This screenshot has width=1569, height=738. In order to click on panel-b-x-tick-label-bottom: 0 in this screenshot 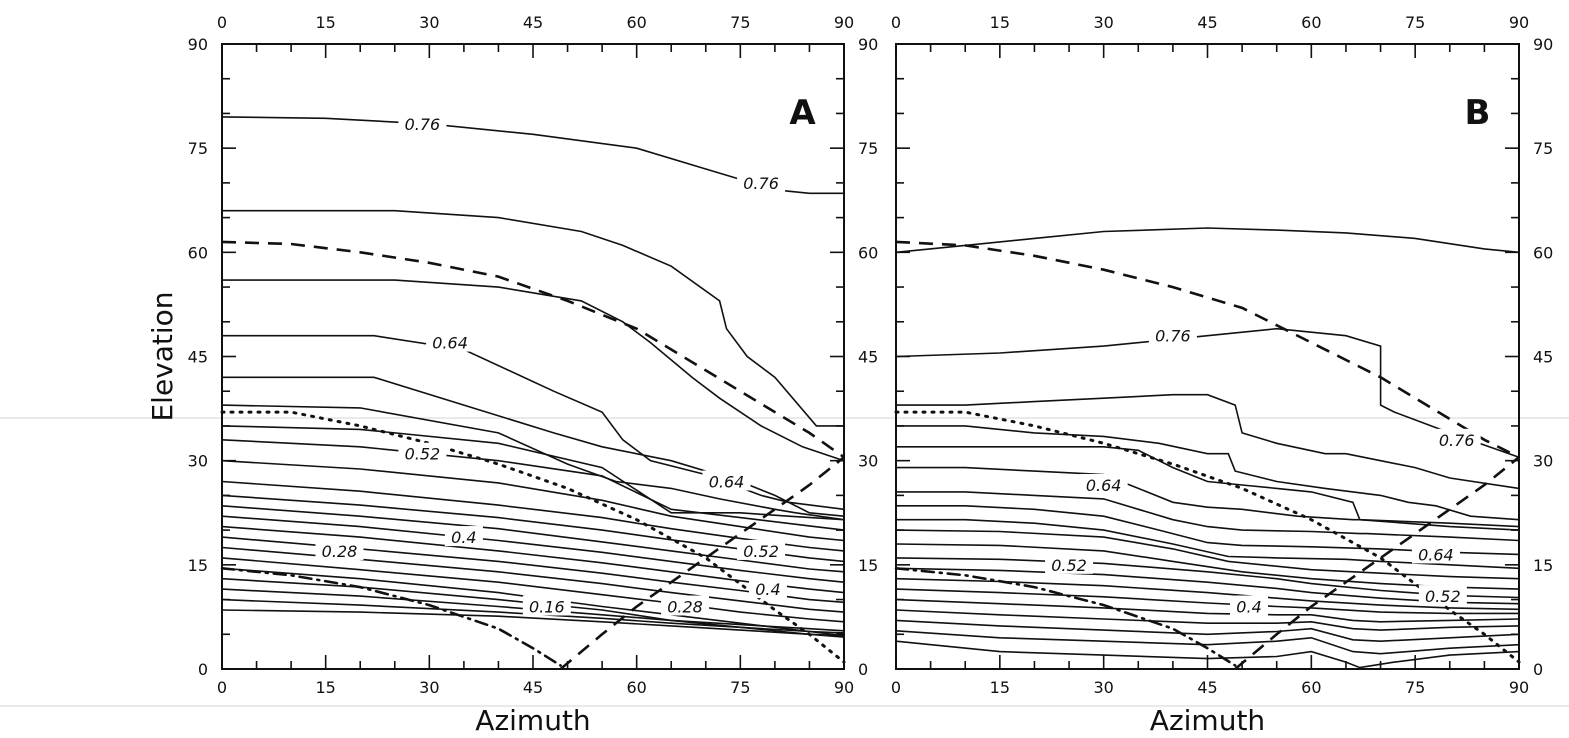, I will do `click(896, 687)`.